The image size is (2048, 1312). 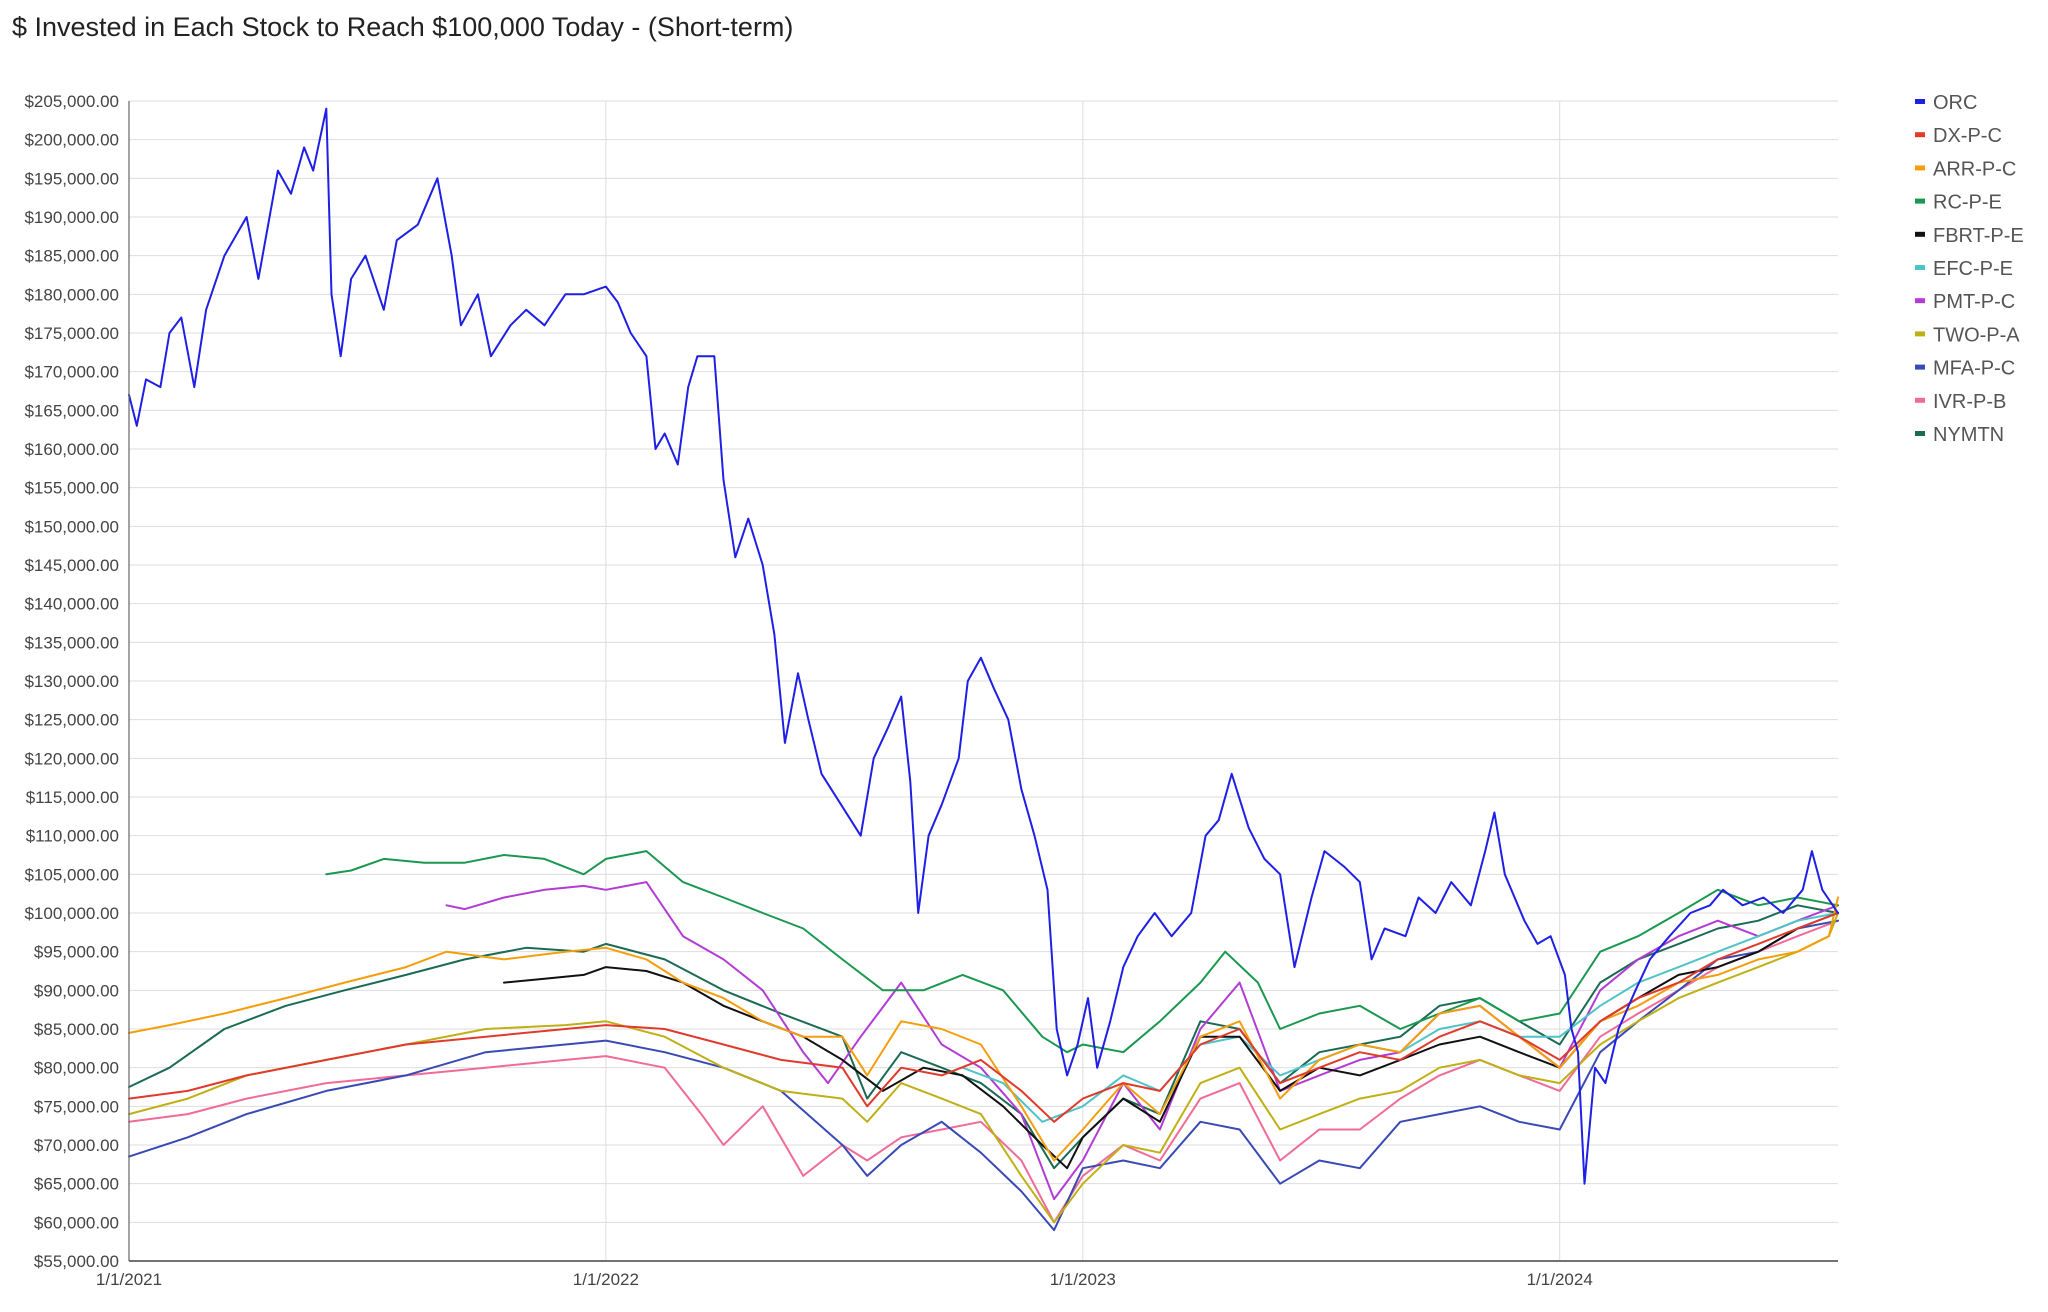 I want to click on y-tick-label: $90,000.00, so click(x=76, y=990).